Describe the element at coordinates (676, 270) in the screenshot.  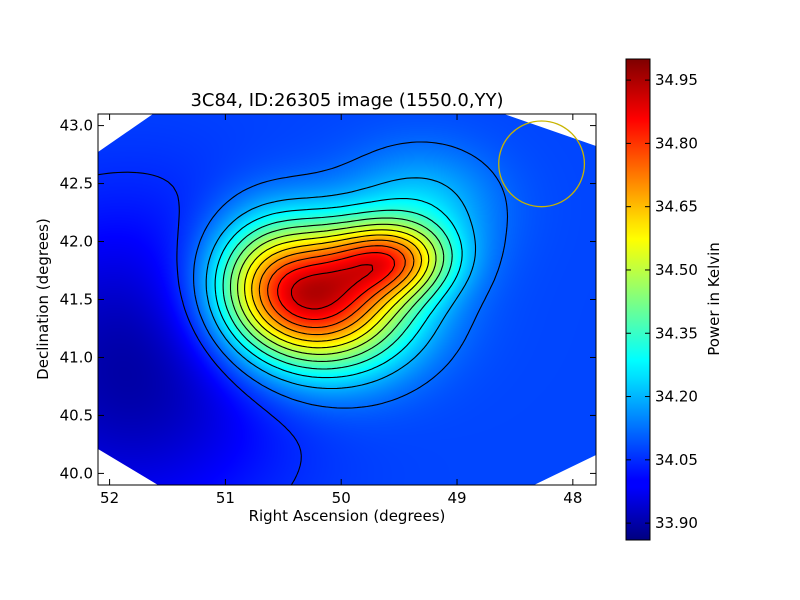
I see `colorbar-tick-label: 34.50` at that location.